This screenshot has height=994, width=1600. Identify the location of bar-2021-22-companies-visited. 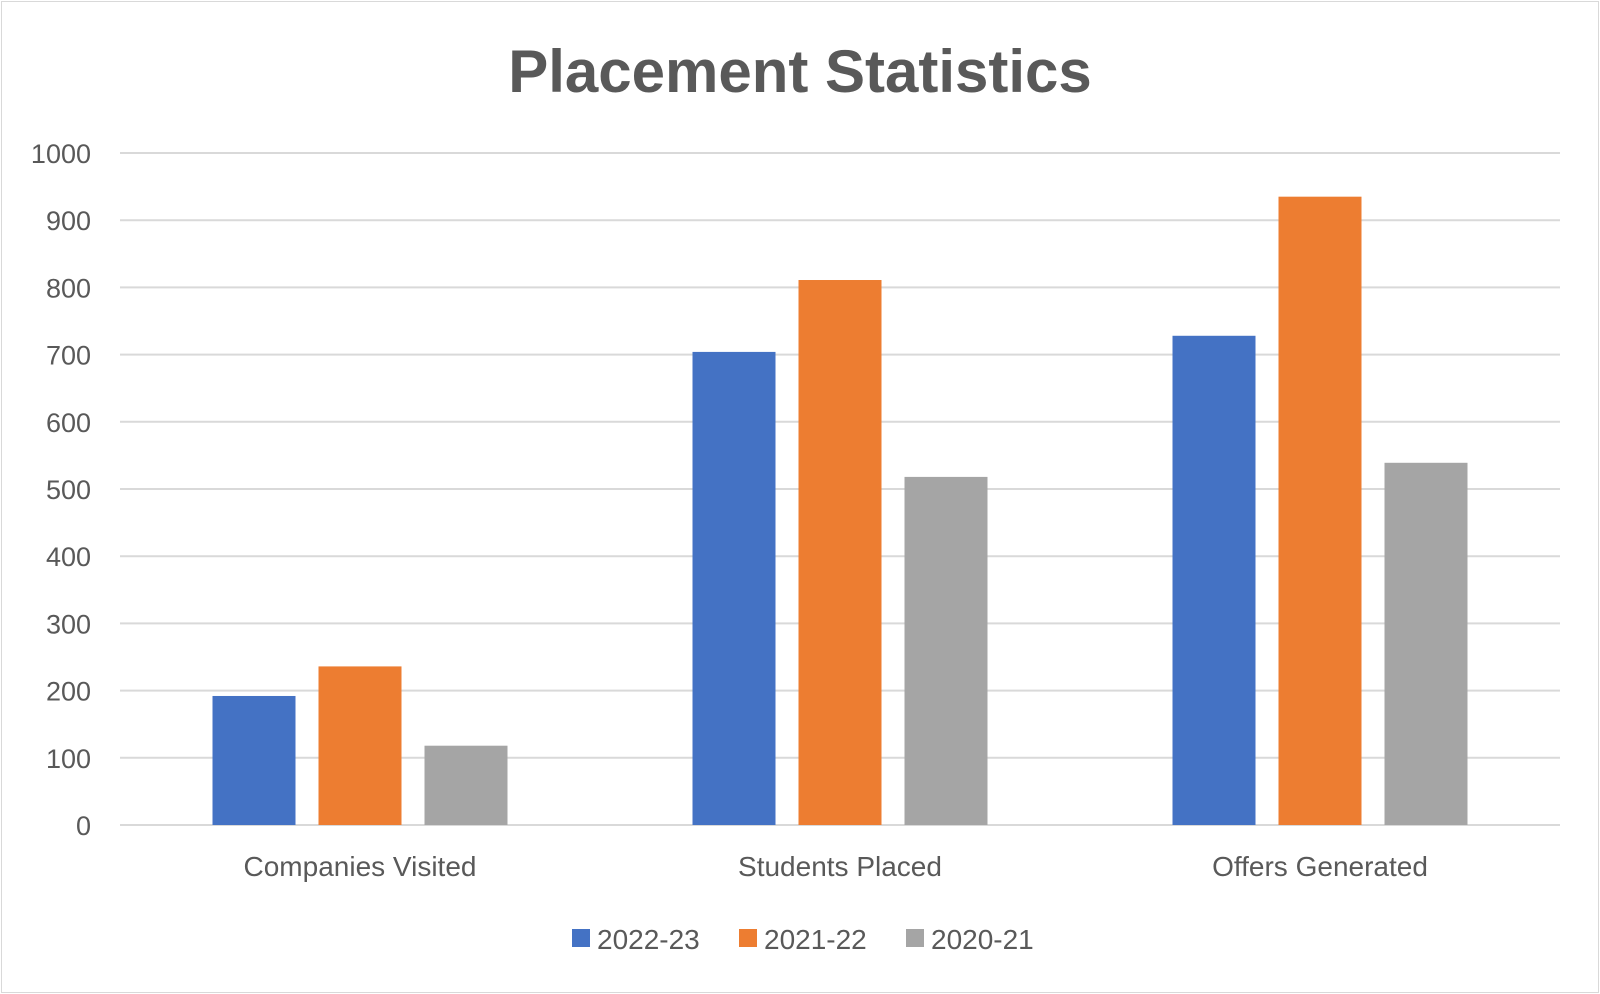
(360, 745).